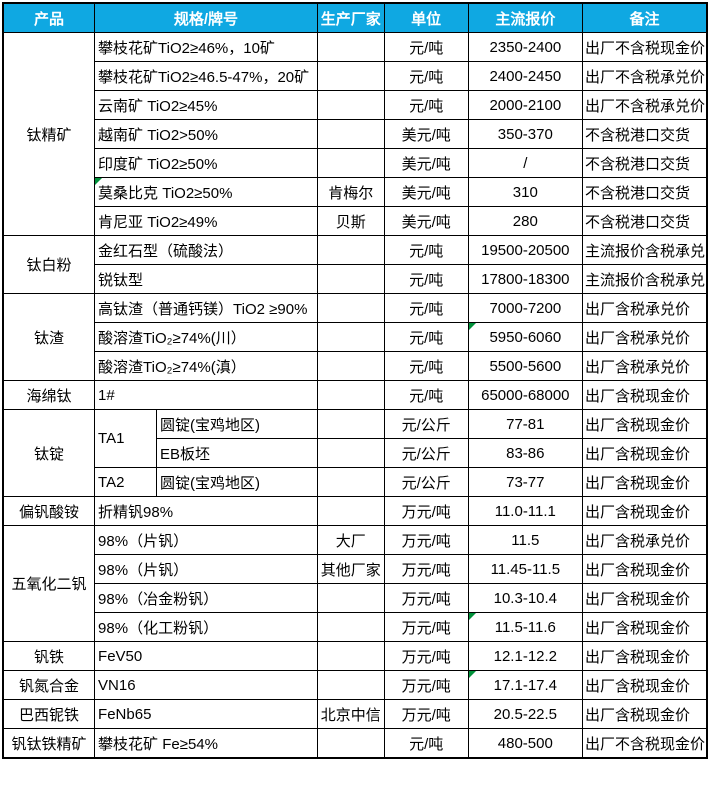  Describe the element at coordinates (49, 395) in the screenshot. I see `product-cell: 海绵钛` at that location.